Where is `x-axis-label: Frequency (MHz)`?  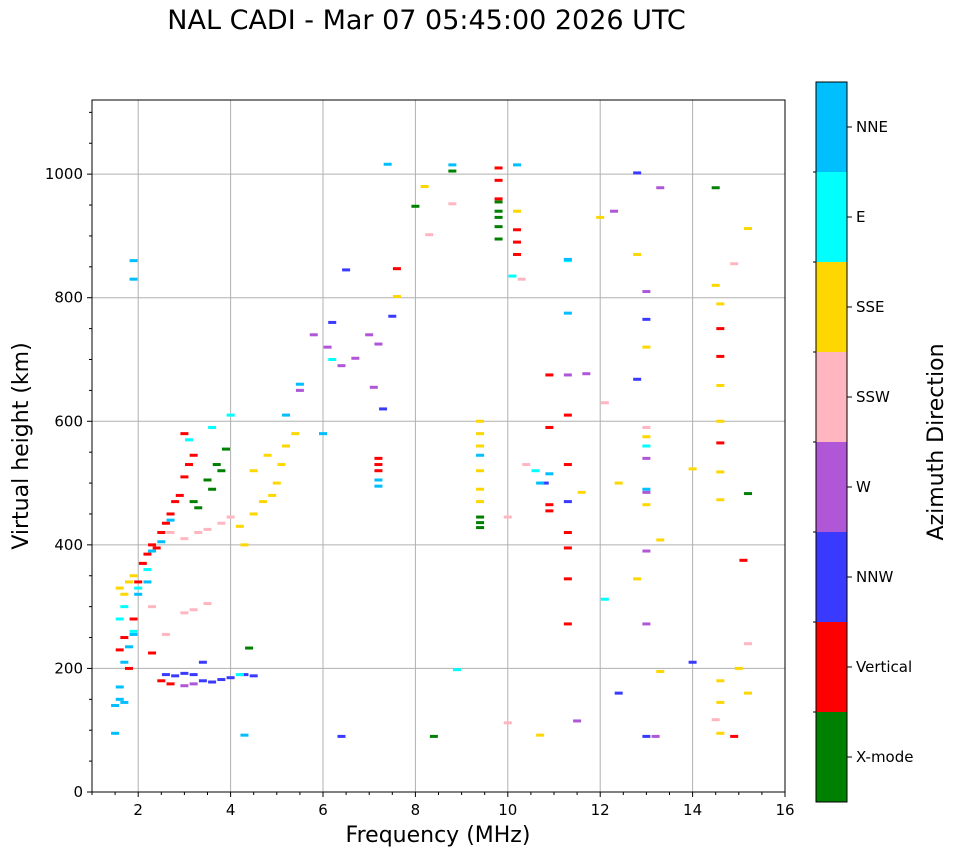 x-axis-label: Frequency (MHz) is located at coordinates (438, 835).